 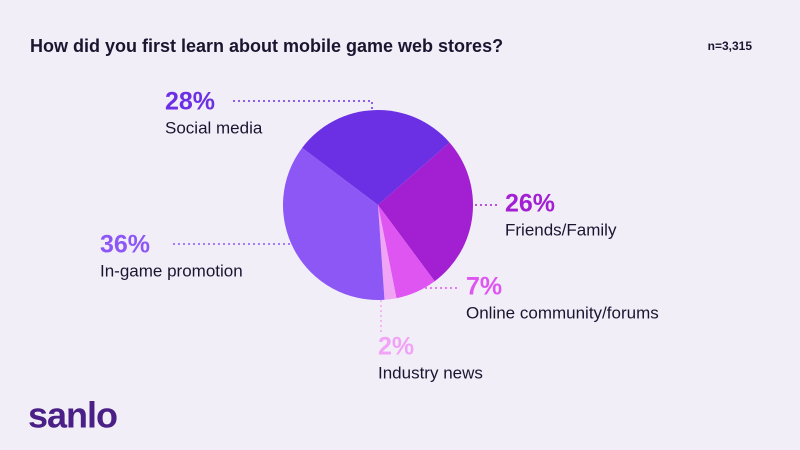 I want to click on value-label: 28%, so click(x=190, y=102).